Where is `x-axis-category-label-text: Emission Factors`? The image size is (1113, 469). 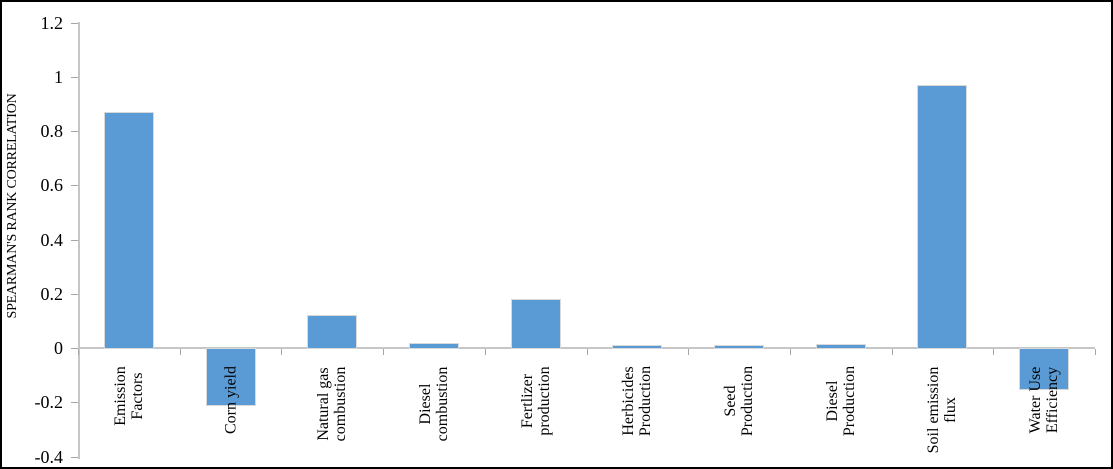 x-axis-category-label-text: Emission Factors is located at coordinates (128, 396).